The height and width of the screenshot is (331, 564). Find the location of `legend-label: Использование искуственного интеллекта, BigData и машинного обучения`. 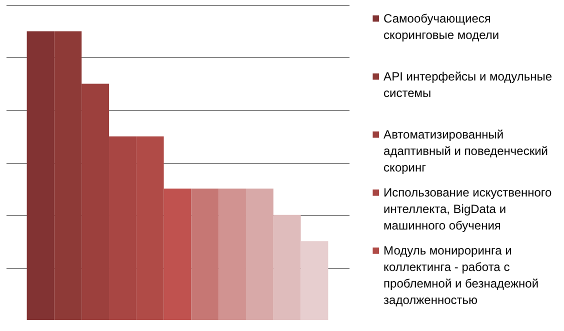

legend-label: Использование искуственного интеллекта, BigData и машинного обучения is located at coordinates (468, 209).